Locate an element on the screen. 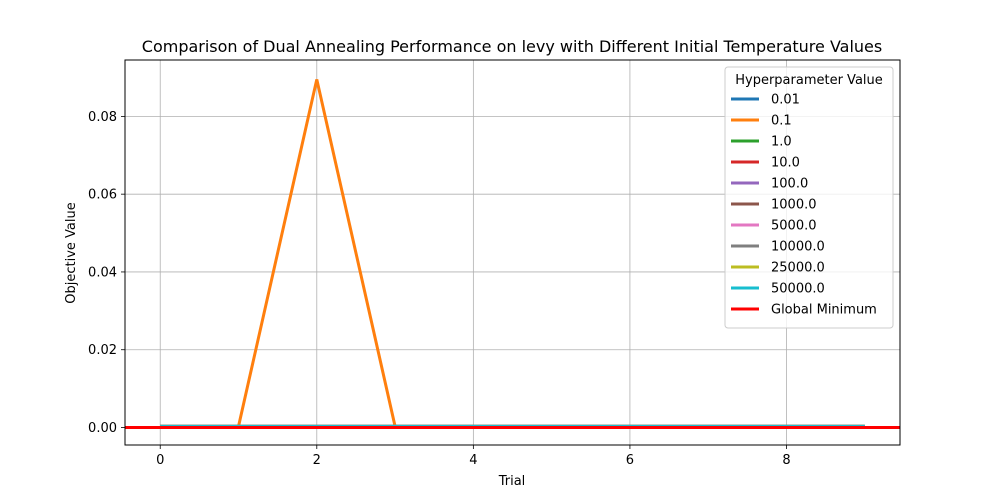  legend-label: 0.01 is located at coordinates (785, 100).